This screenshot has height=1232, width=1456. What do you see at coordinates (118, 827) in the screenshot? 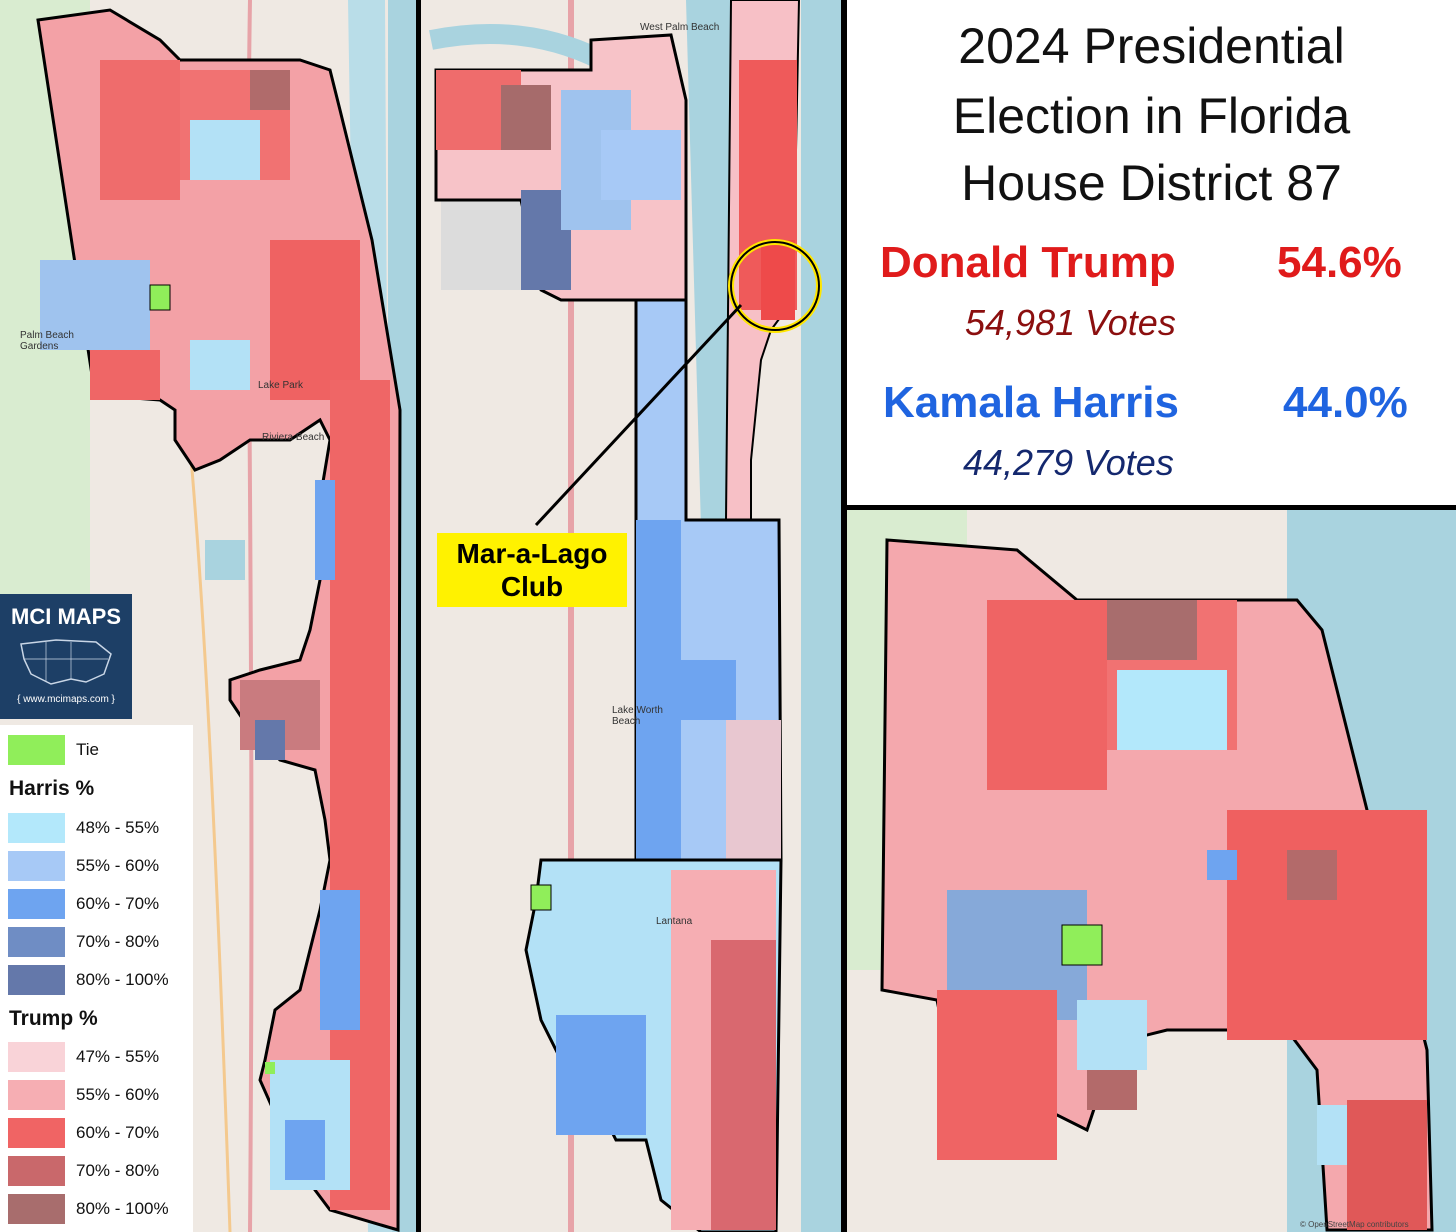
I see `legend-label: 48% - 55%` at bounding box center [118, 827].